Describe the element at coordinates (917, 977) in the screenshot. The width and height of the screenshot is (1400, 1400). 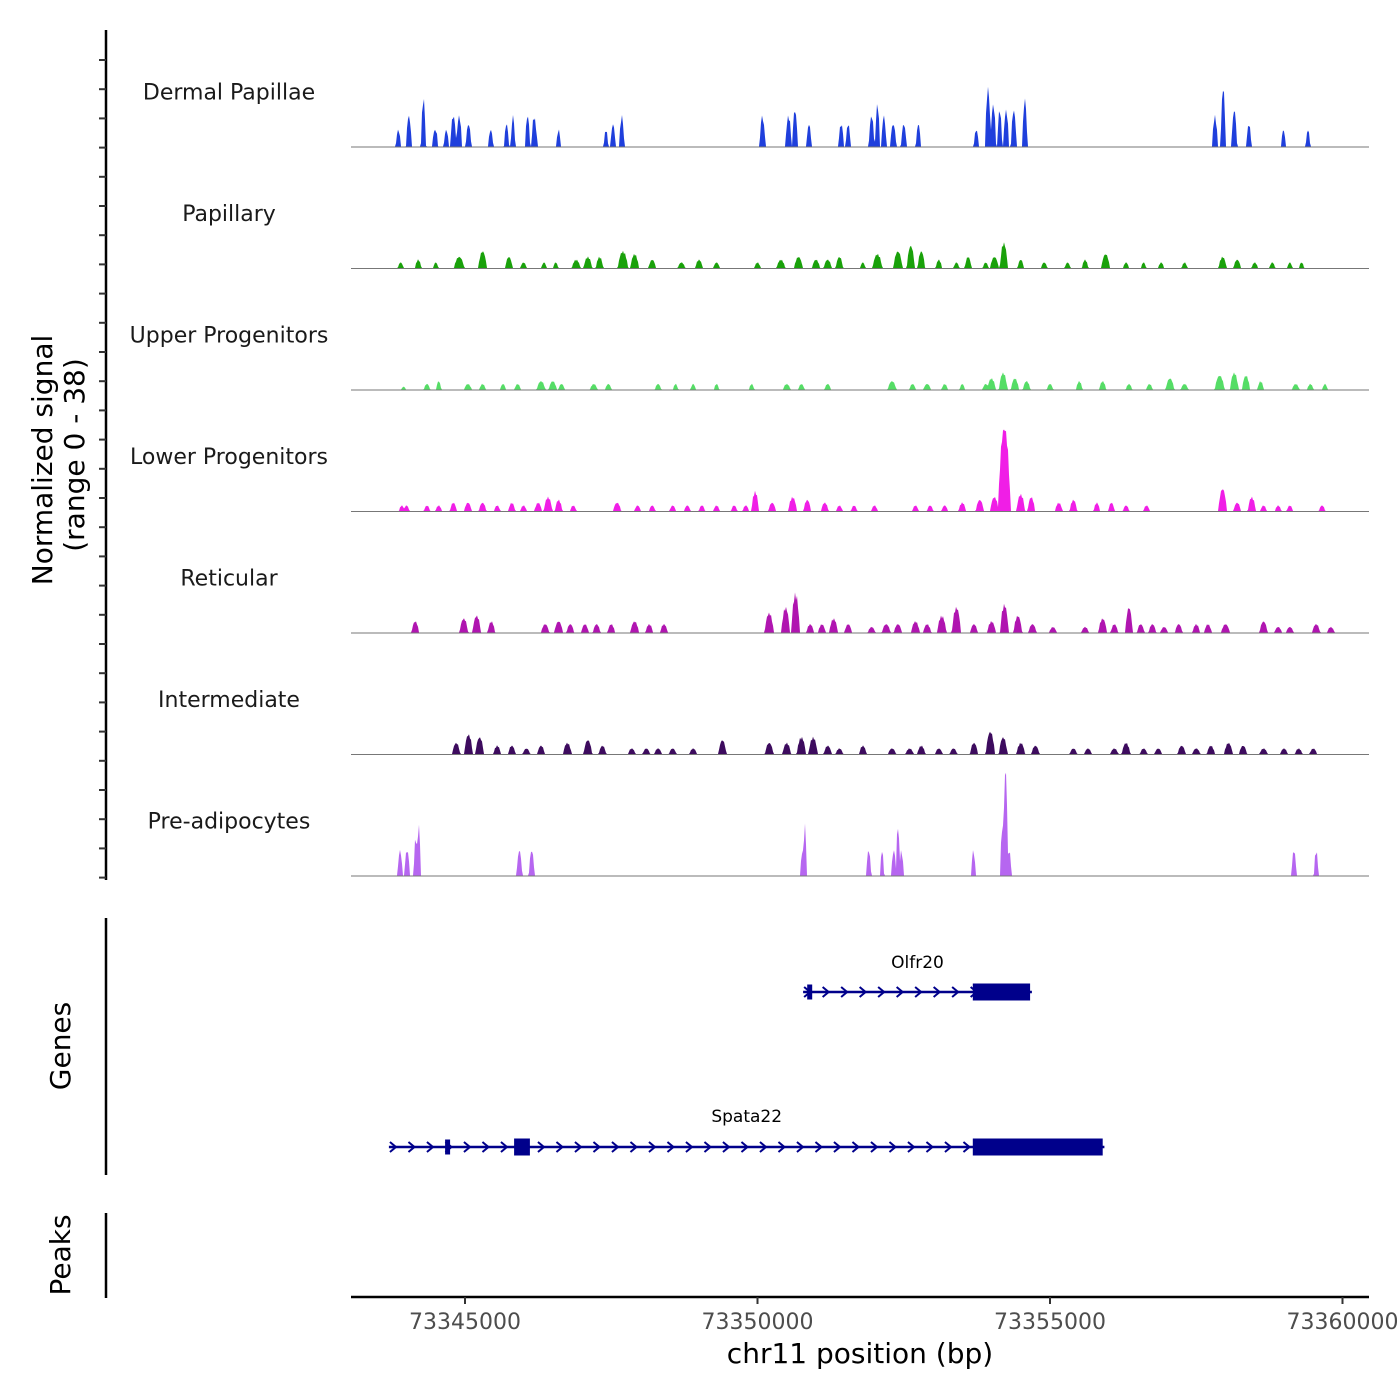
I see `gene-olfr20: Olfr20` at that location.